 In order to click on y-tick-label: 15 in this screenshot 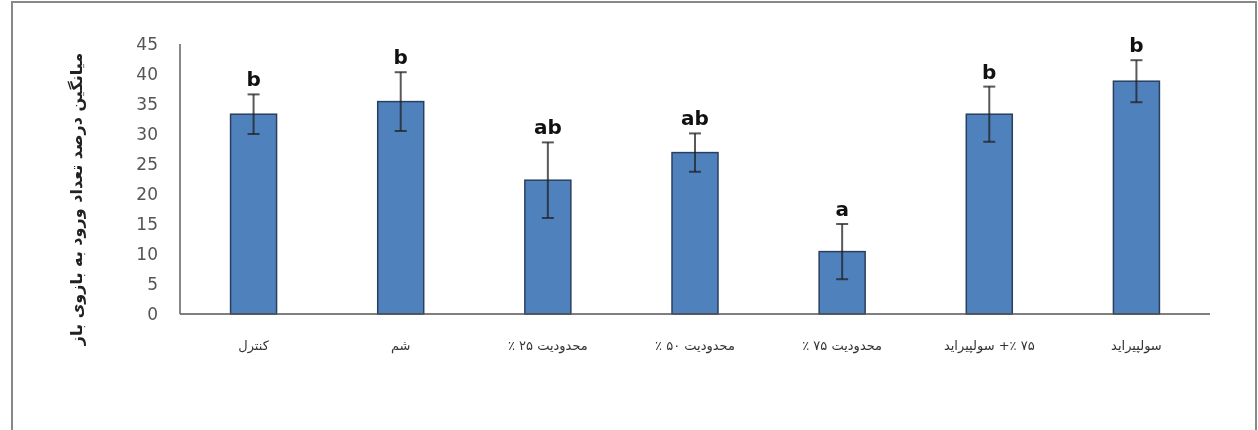, I will do `click(147, 224)`.